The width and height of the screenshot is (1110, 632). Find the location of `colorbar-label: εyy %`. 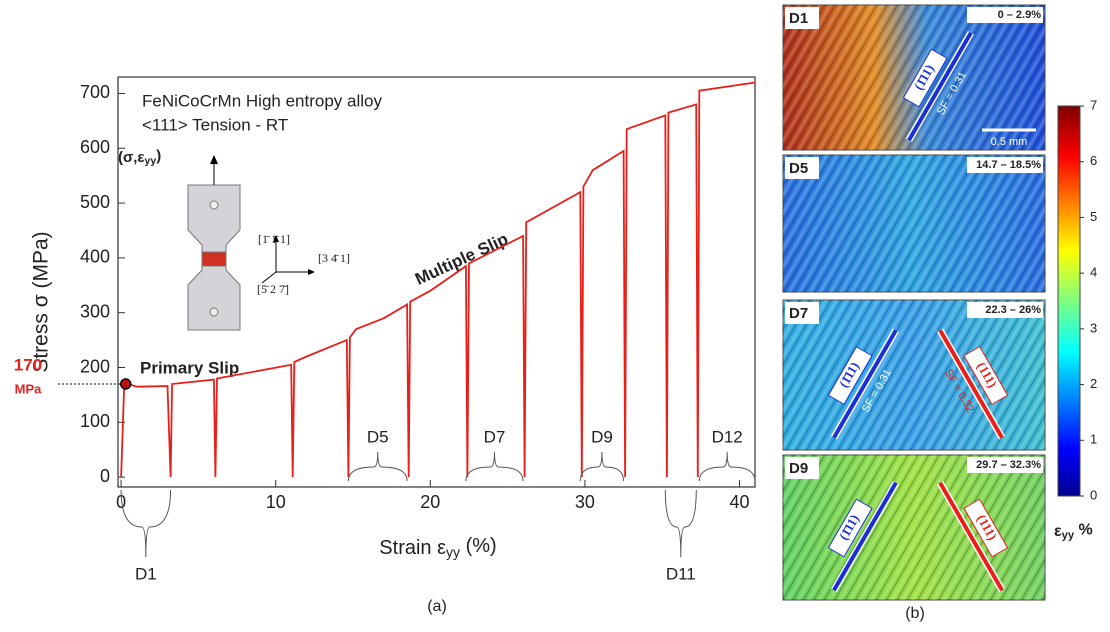

colorbar-label: εyy % is located at coordinates (1073, 532).